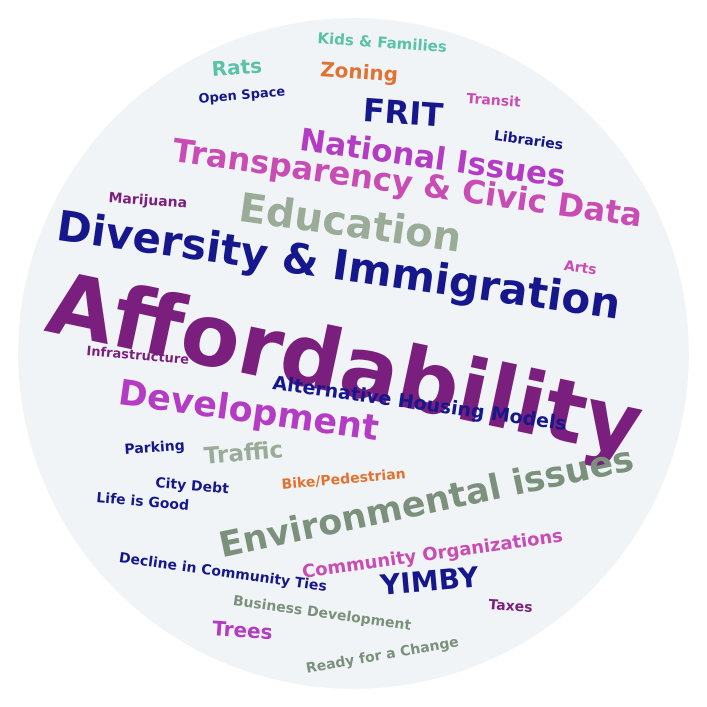  I want to click on word-trees: Trees, so click(242, 630).